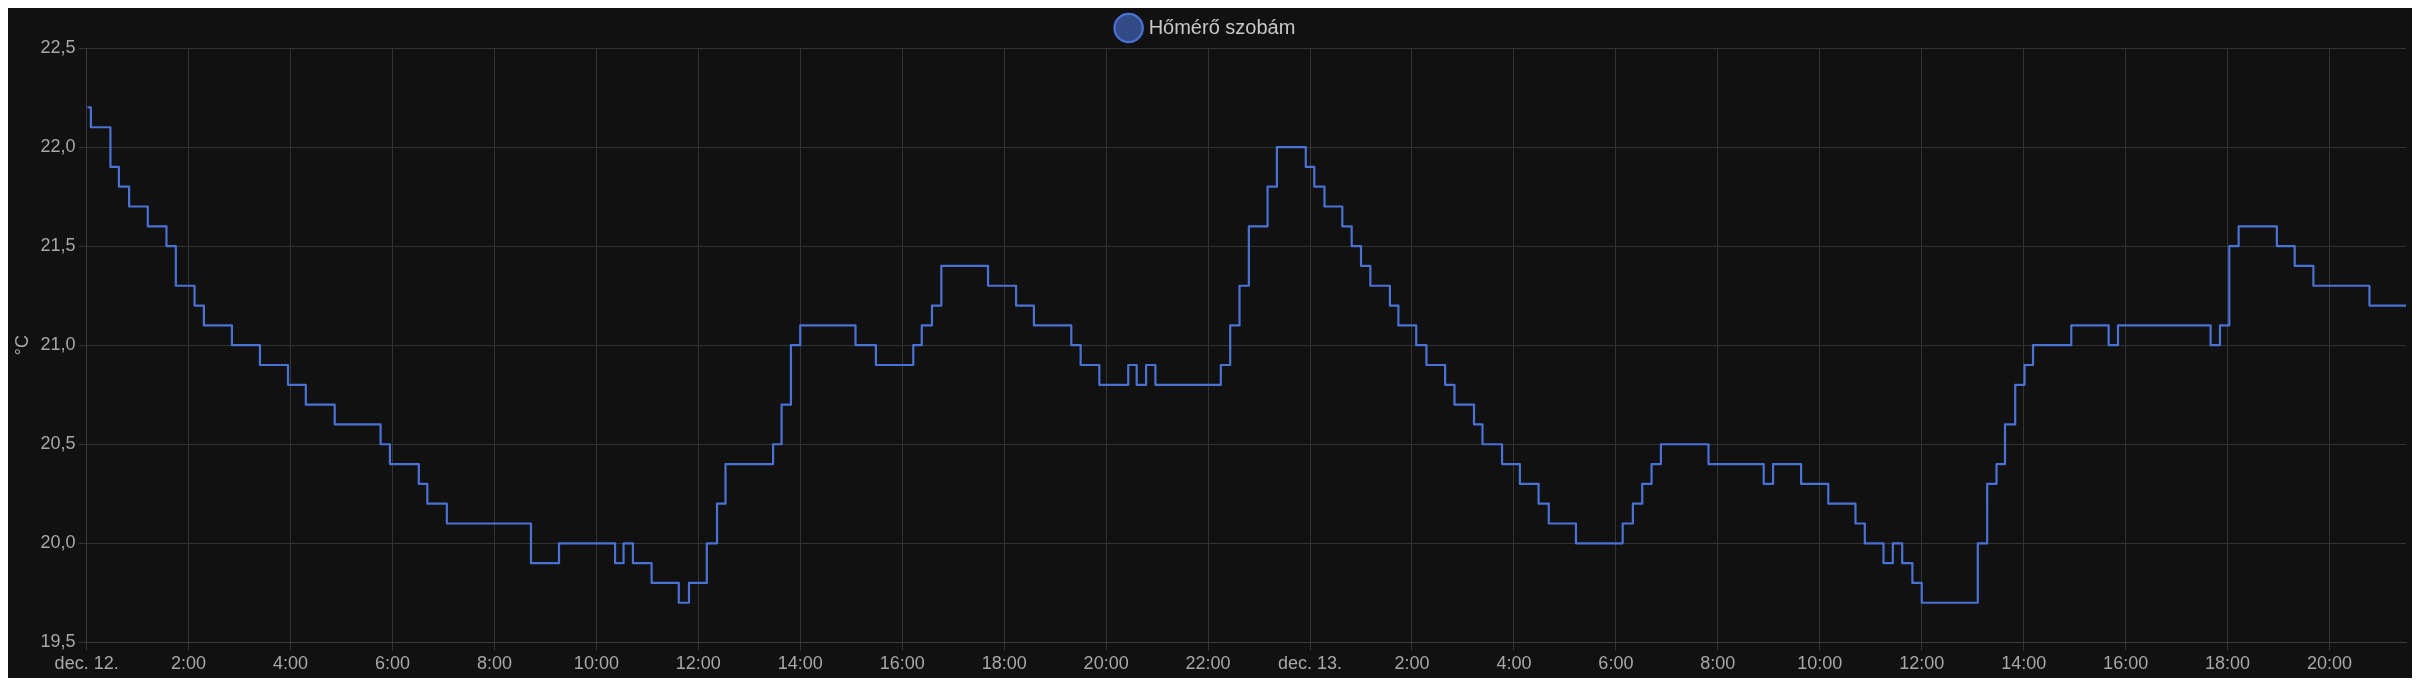 This screenshot has height=686, width=2420. What do you see at coordinates (58, 641) in the screenshot?
I see `y-tick-label: 19,5` at bounding box center [58, 641].